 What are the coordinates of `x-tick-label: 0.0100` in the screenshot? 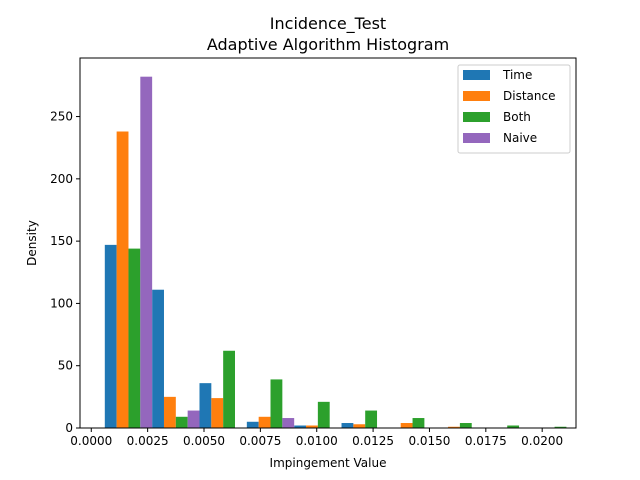 It's located at (317, 441).